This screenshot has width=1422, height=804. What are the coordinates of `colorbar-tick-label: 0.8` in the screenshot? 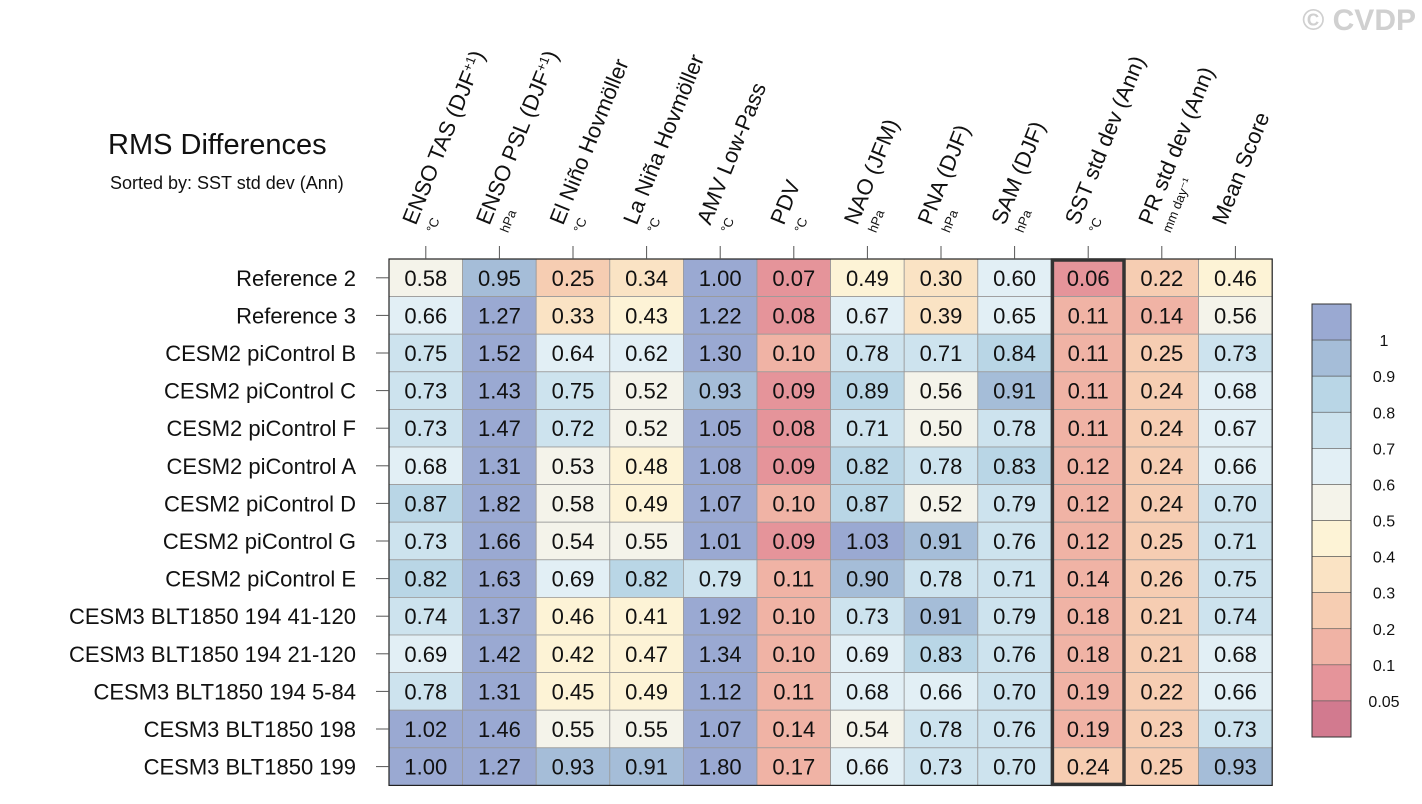 It's located at (1384, 413).